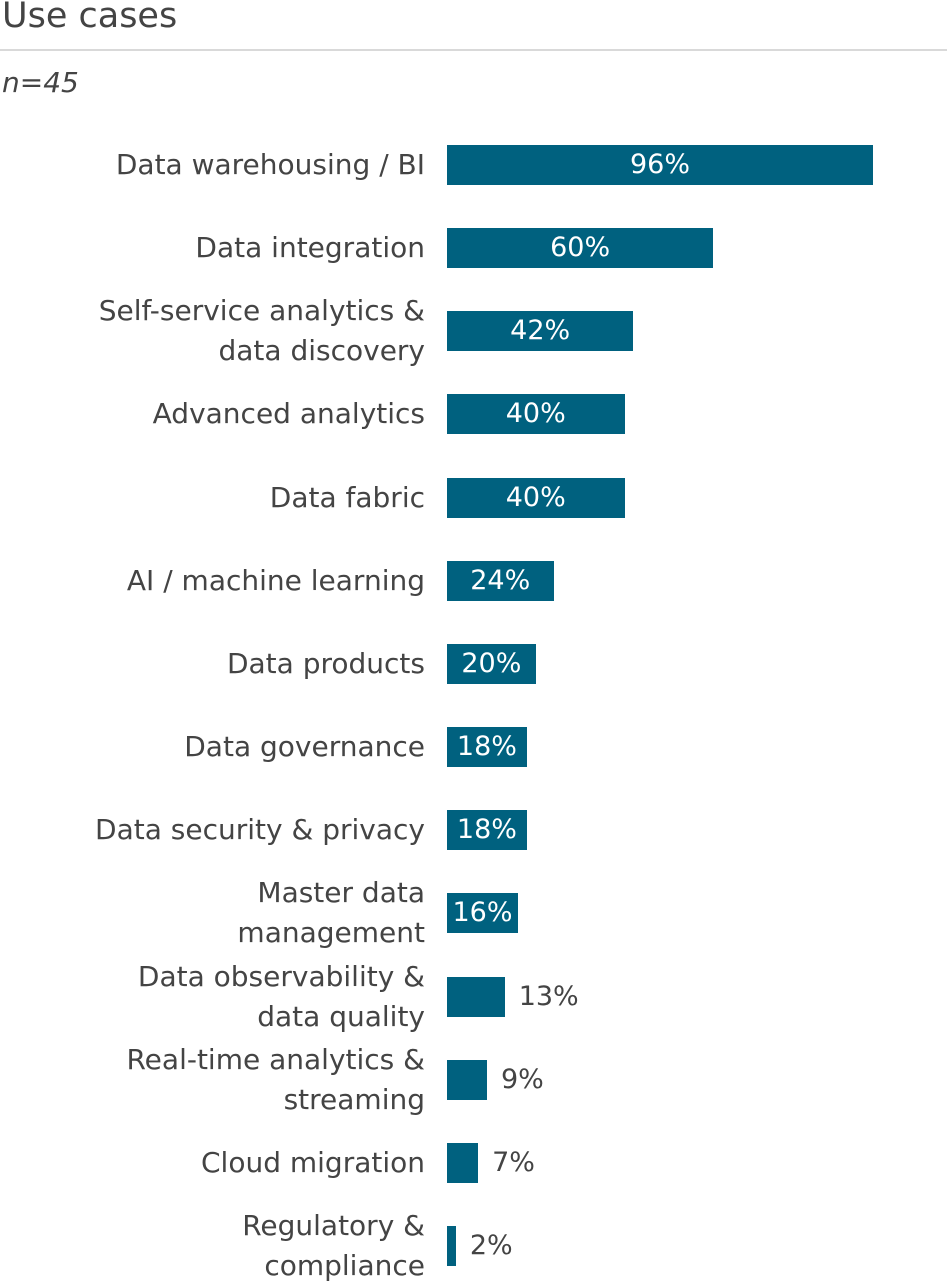 Image resolution: width=947 pixels, height=1286 pixels. Describe the element at coordinates (212, 664) in the screenshot. I see `category-label: Data products` at that location.